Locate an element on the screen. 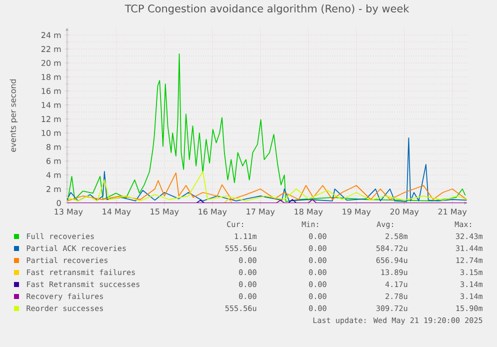 This screenshot has width=497, height=347. chart-title: TCP Congestion avoidance algorithm (Reno) - by week is located at coordinates (267, 9).